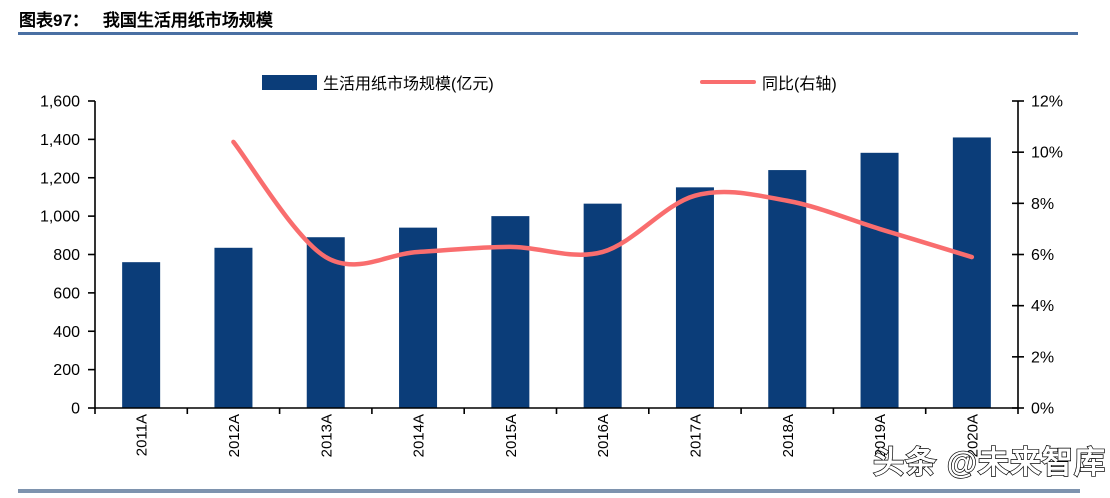 This screenshot has height=498, width=1110. I want to click on left-axis-tick-label: 200, so click(66, 370).